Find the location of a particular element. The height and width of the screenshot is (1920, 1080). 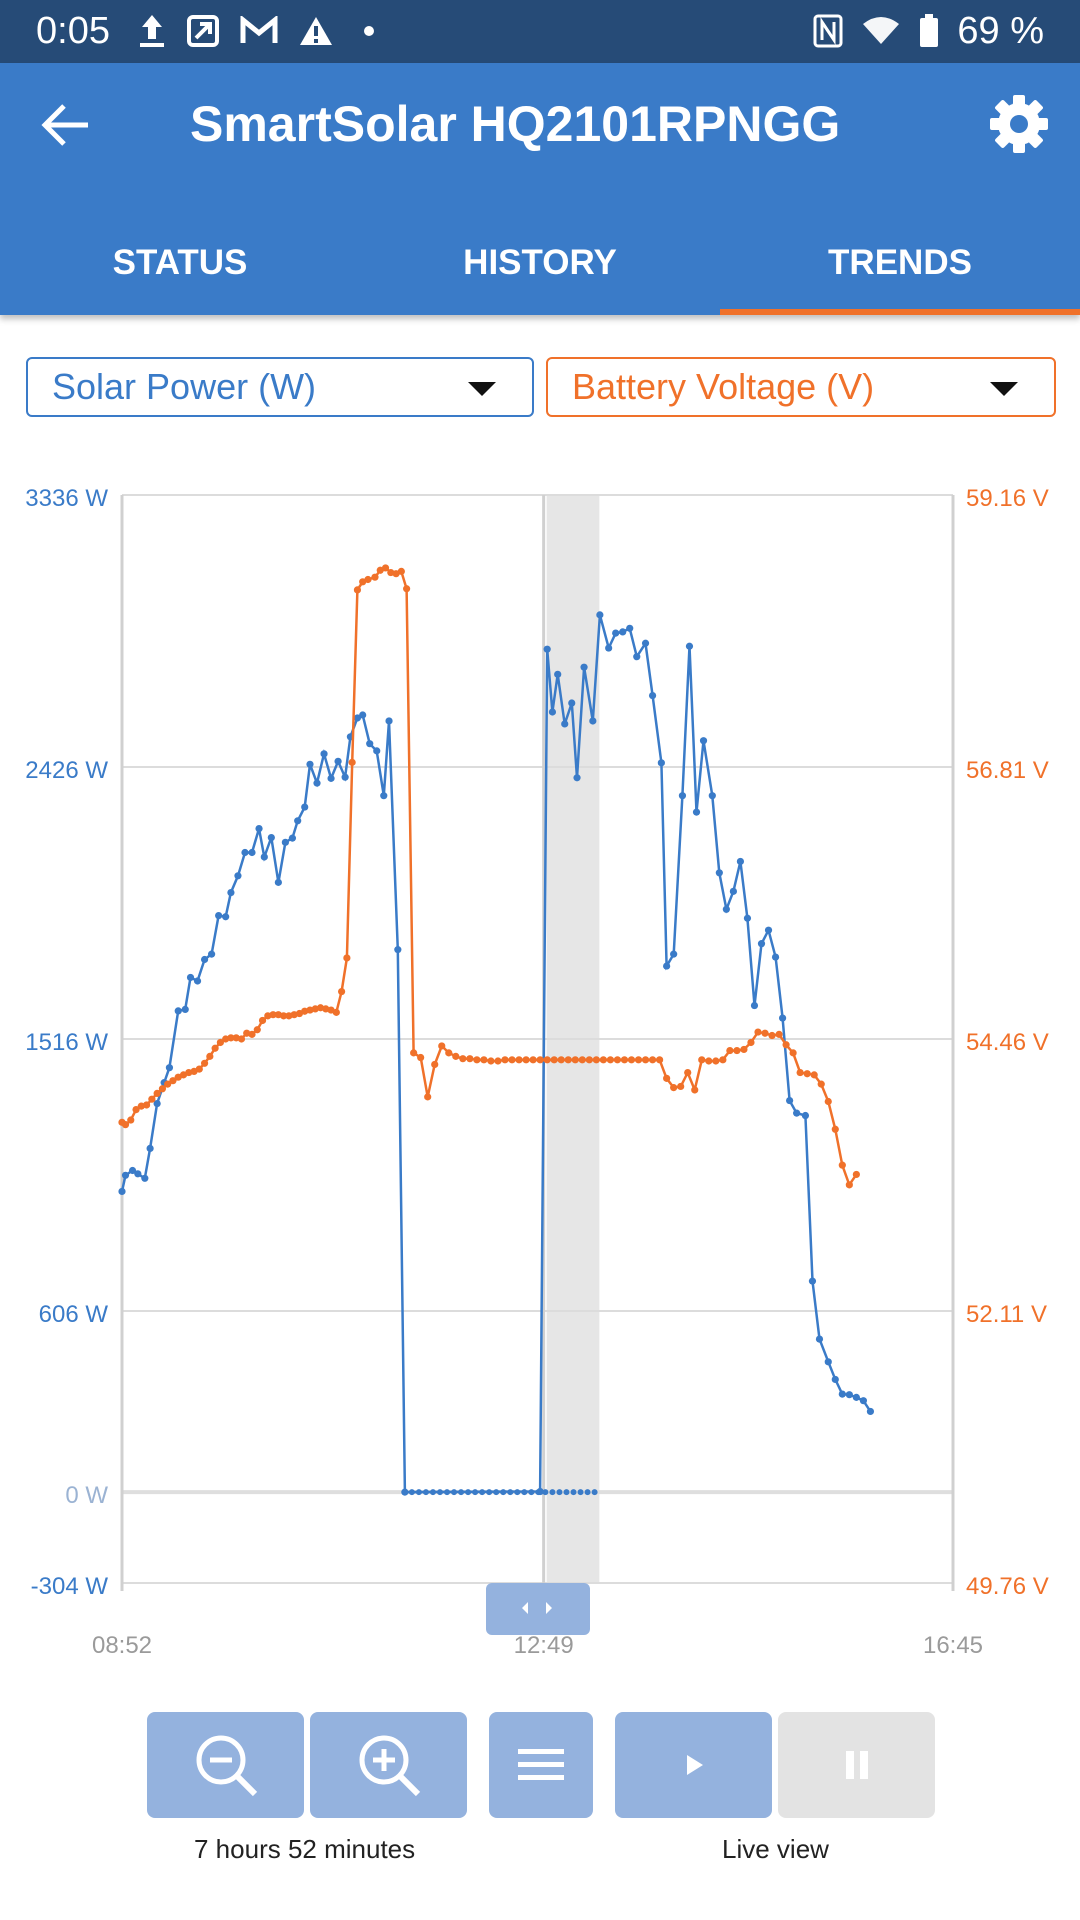

left-axis-tick: 1516 W is located at coordinates (66, 1042).